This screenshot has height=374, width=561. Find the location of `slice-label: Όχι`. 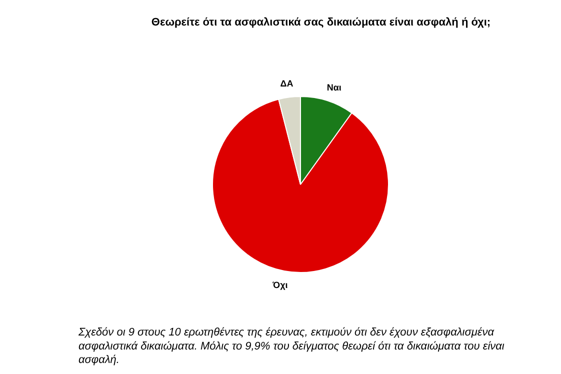

slice-label: Όχι is located at coordinates (280, 285).